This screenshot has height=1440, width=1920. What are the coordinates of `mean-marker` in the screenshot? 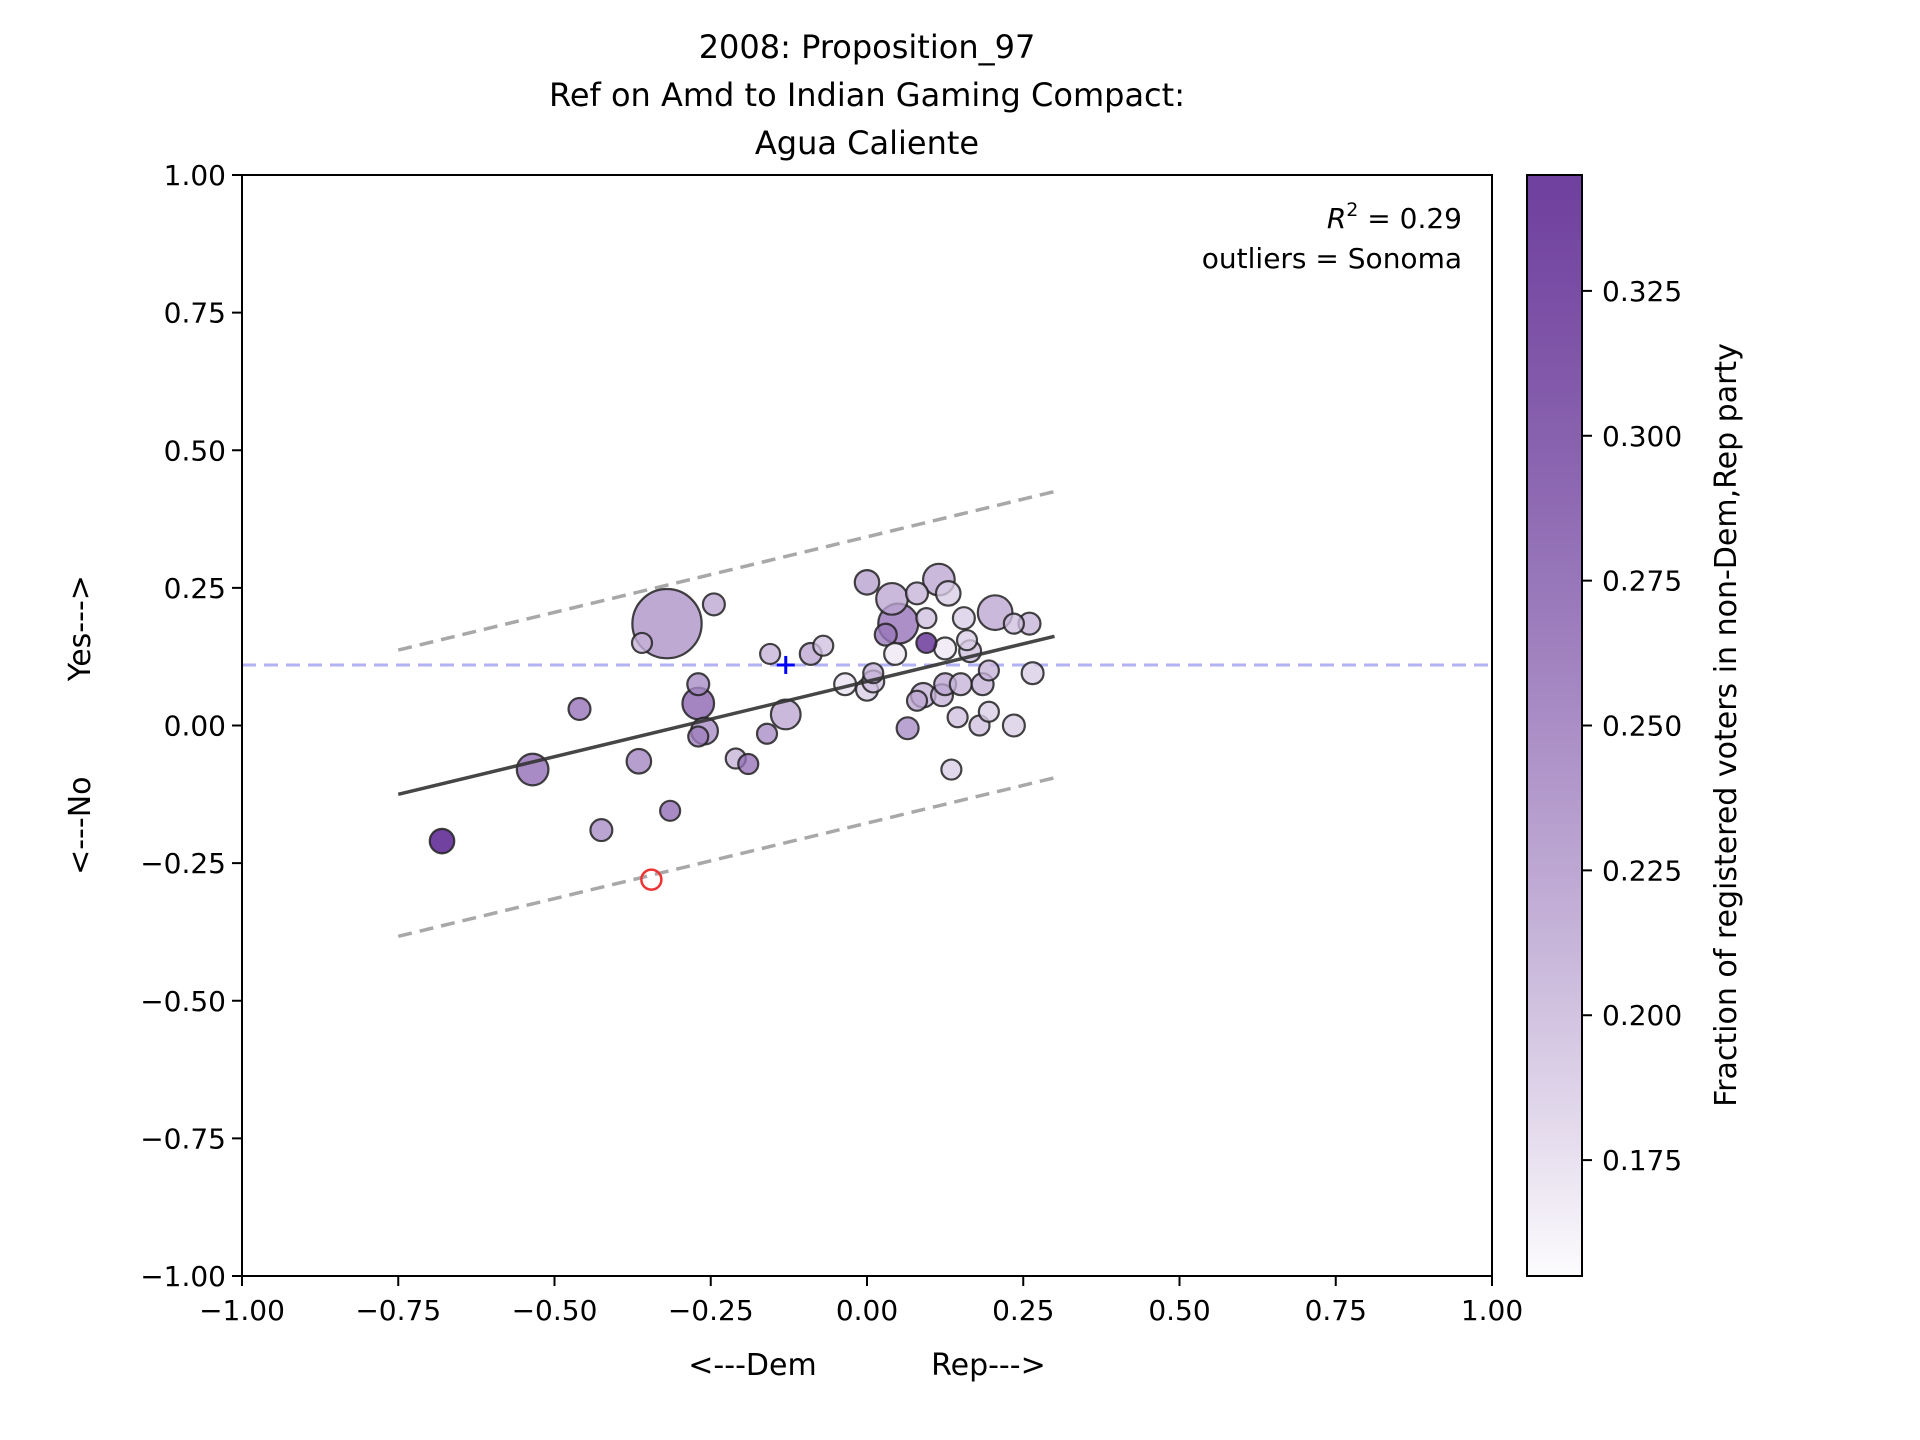 It's located at (785, 664).